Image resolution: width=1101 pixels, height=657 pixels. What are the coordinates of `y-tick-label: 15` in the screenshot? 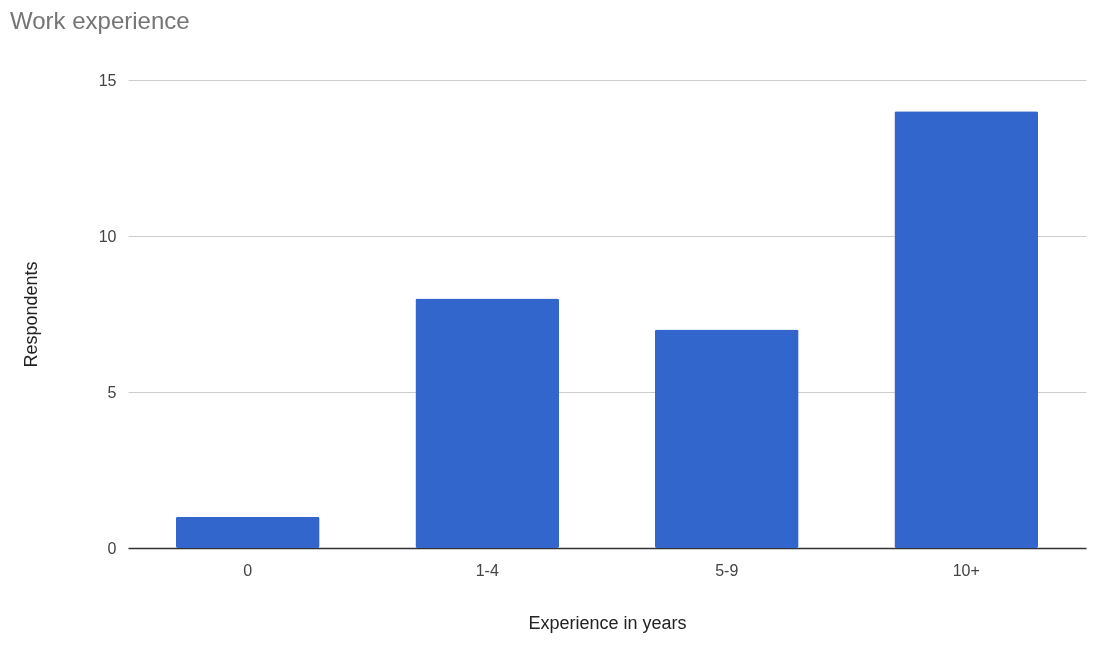 It's located at (107, 80).